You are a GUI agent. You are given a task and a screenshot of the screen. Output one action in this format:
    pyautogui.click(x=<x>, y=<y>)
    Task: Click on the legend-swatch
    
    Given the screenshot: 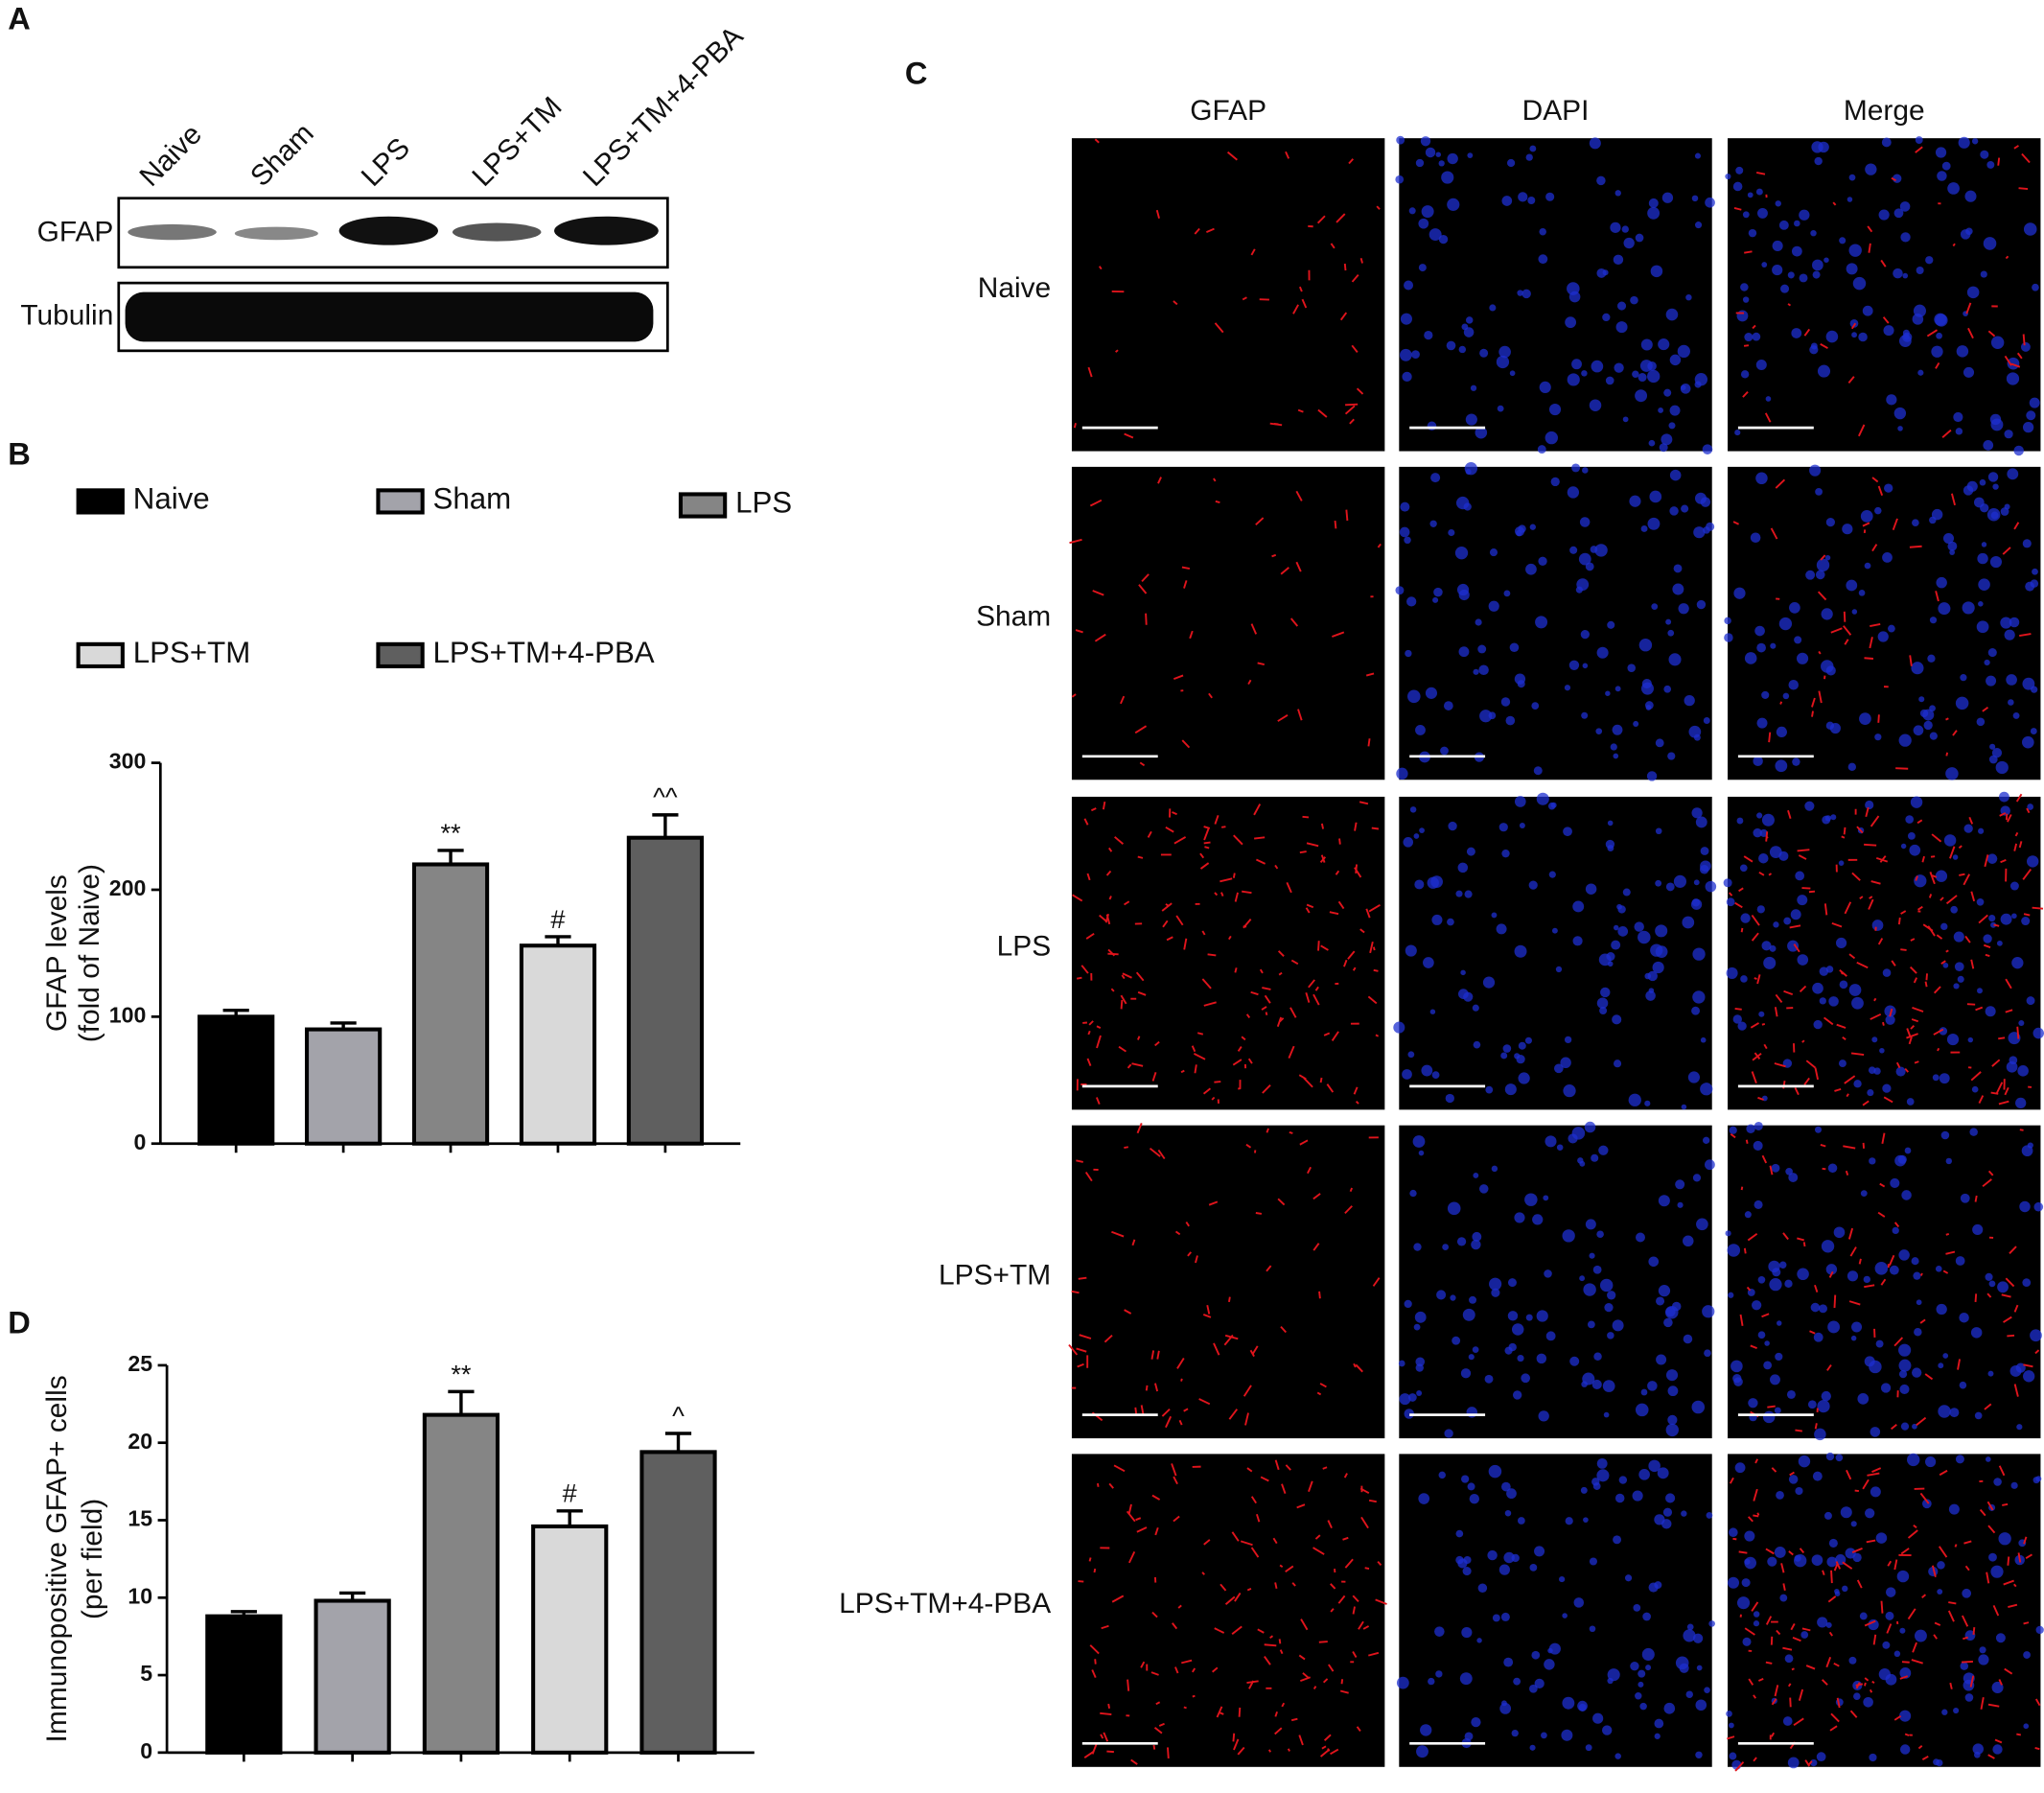 What is the action you would take?
    pyautogui.click(x=400, y=502)
    